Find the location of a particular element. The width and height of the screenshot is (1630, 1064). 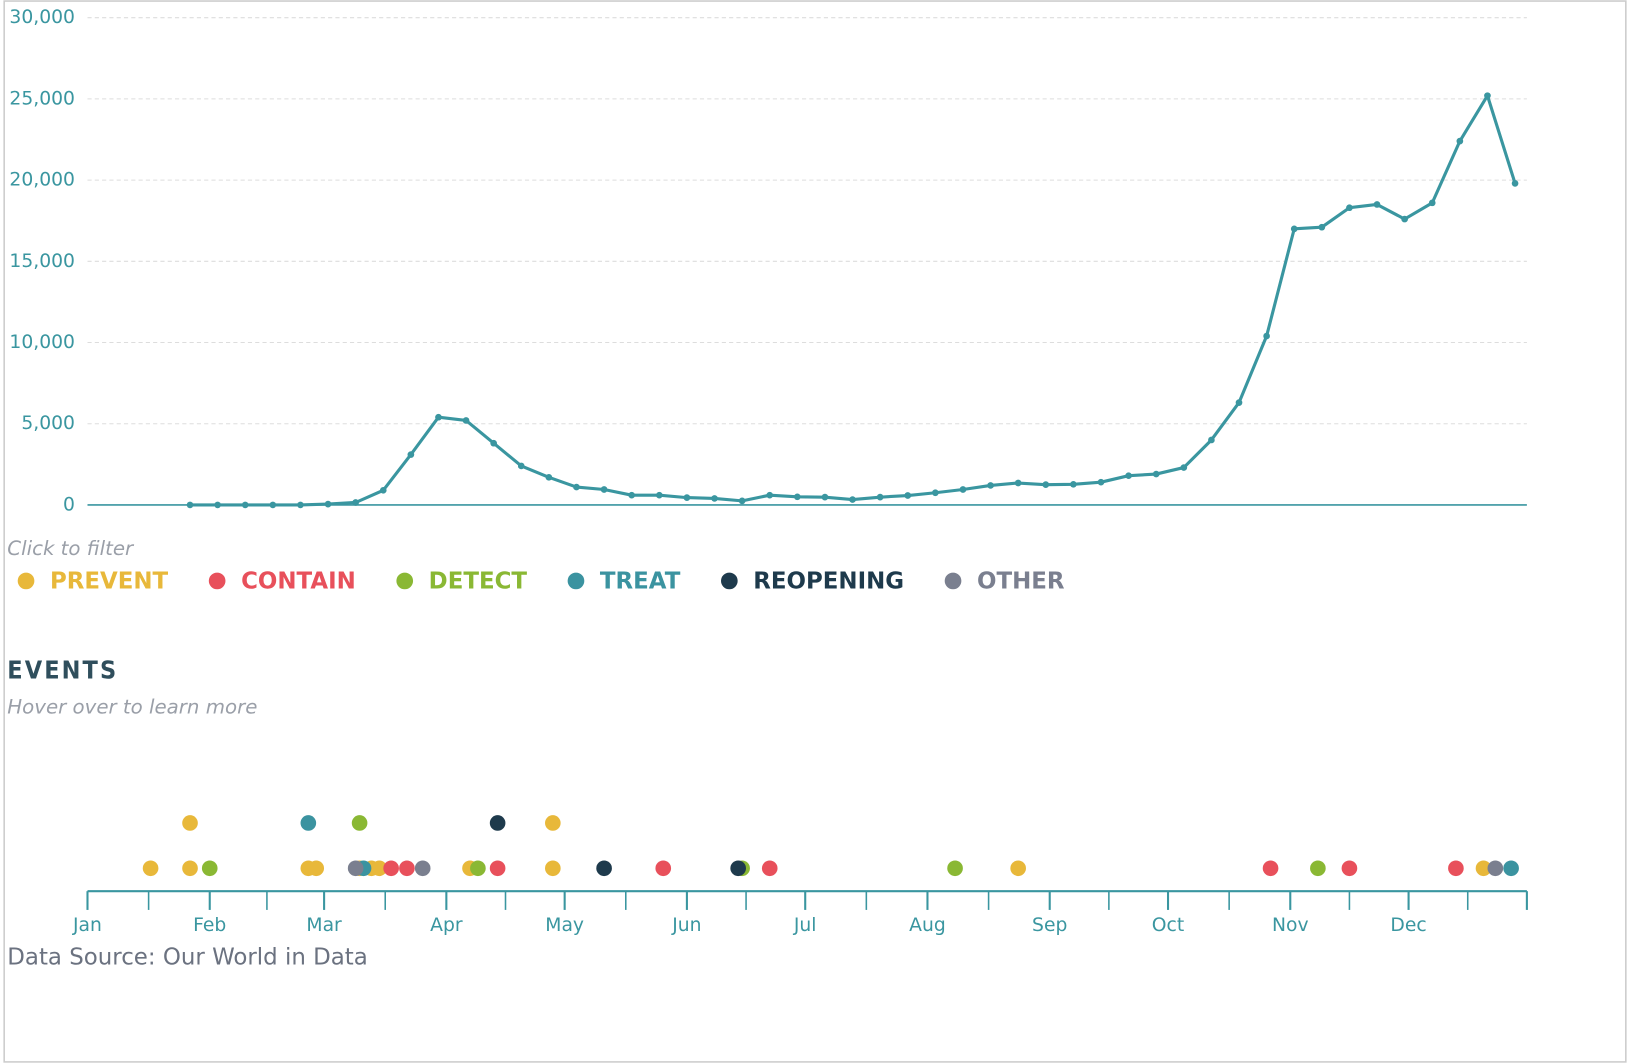

legend-item: REOPENING is located at coordinates (811, 581).